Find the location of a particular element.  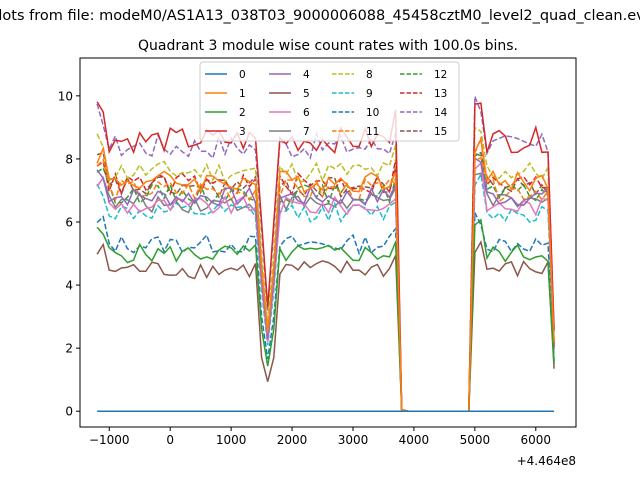

legend-label: 10 is located at coordinates (372, 113).